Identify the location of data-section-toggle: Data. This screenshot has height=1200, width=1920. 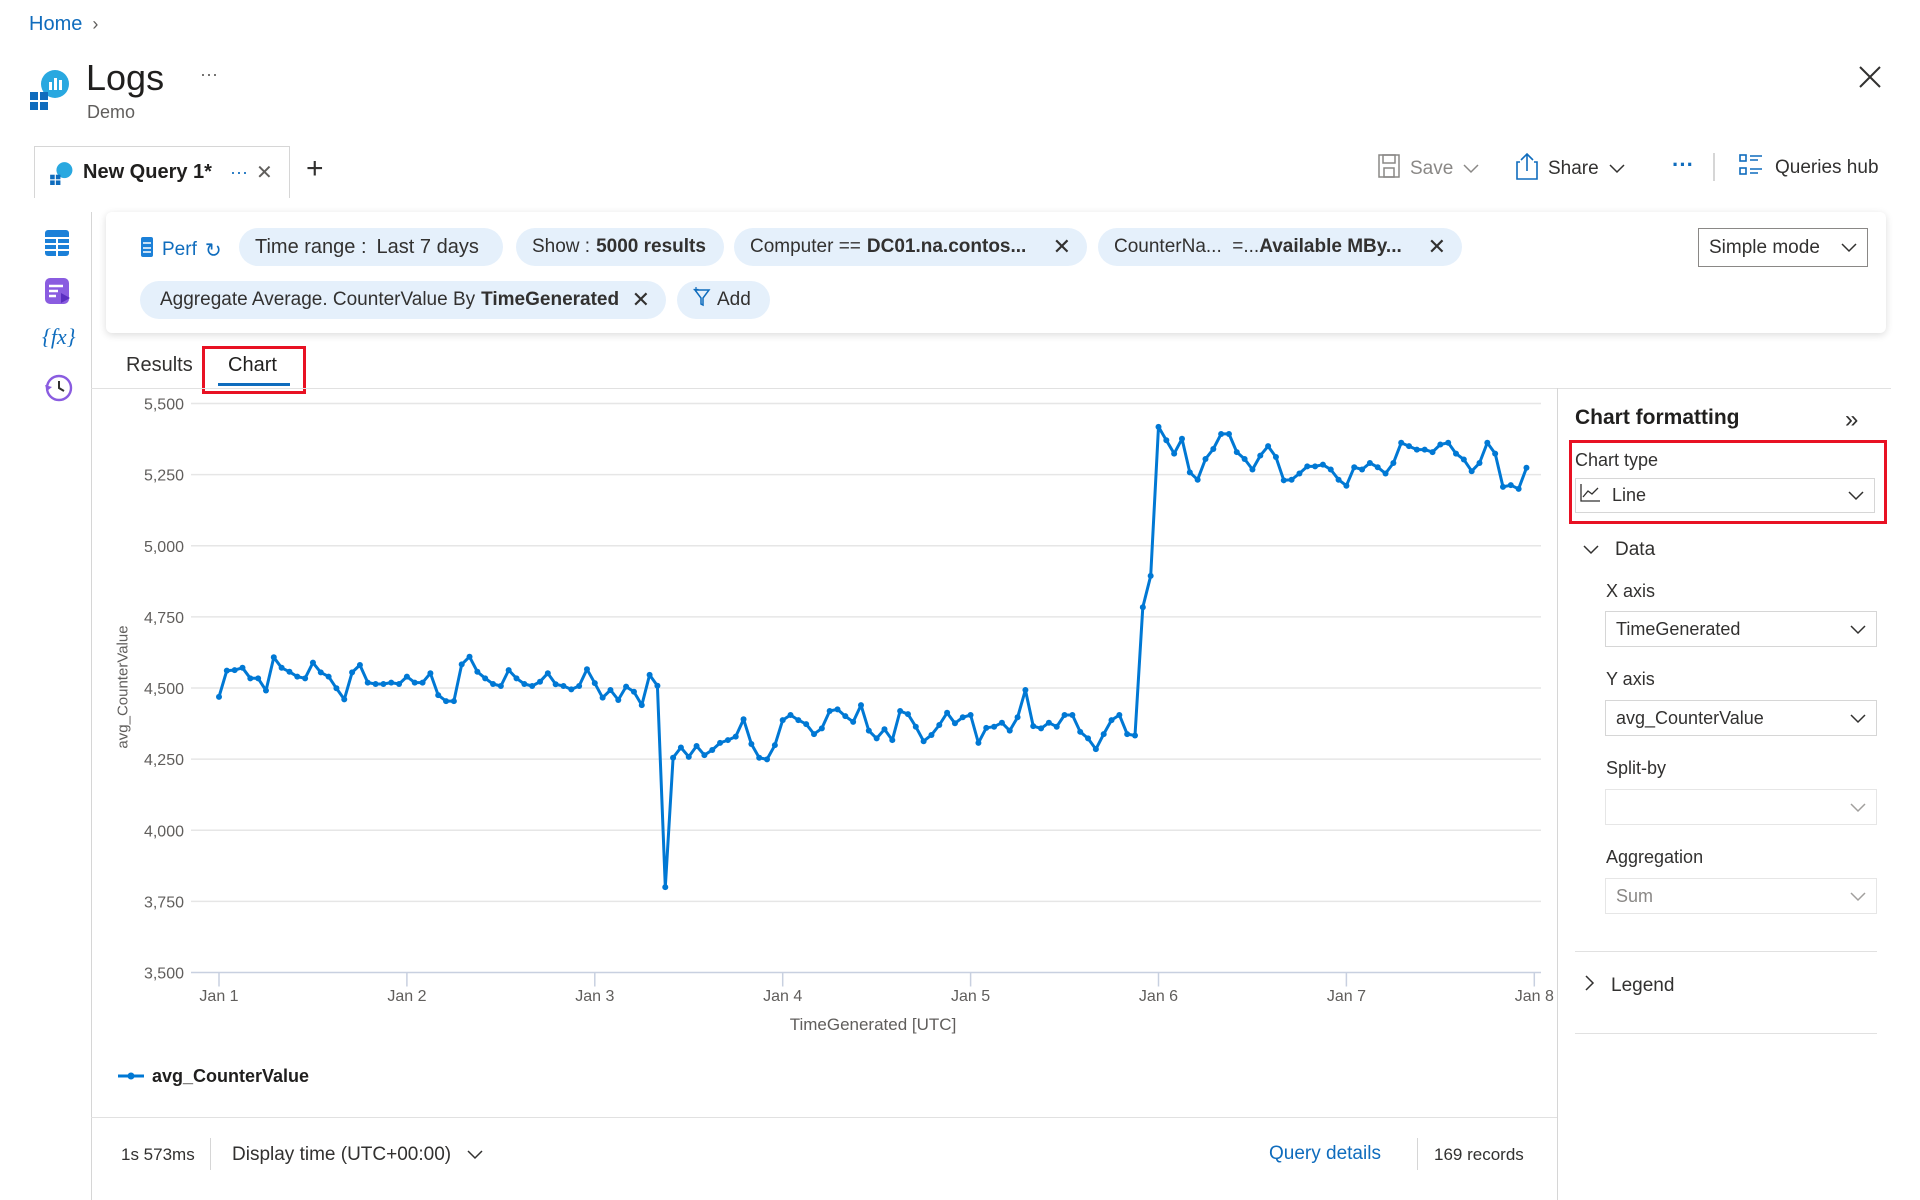
(1619, 550).